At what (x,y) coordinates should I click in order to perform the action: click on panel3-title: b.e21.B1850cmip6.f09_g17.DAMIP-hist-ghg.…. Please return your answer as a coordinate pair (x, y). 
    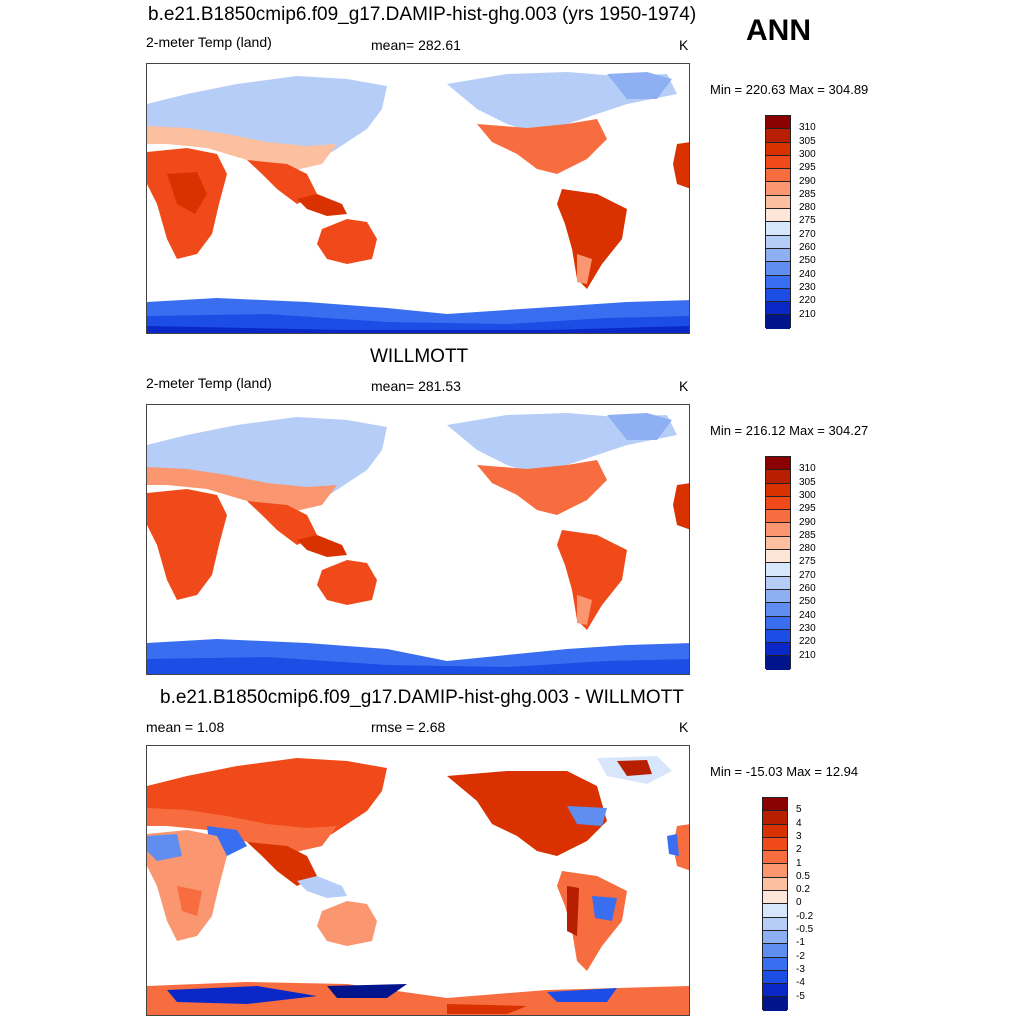
    Looking at the image, I should click on (422, 697).